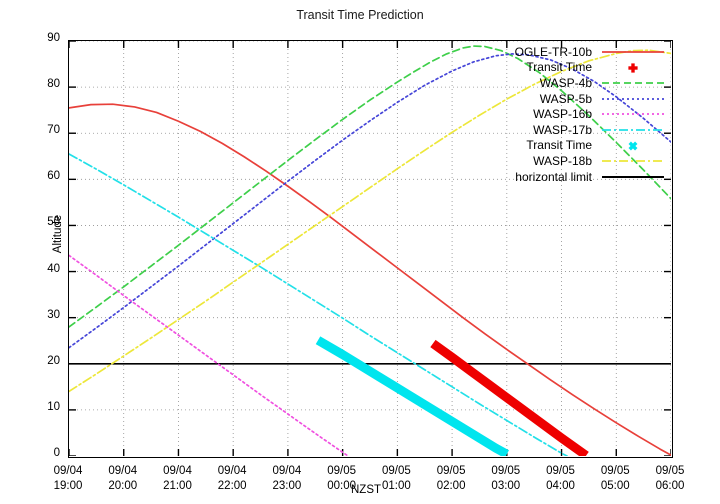  Describe the element at coordinates (396, 479) in the screenshot. I see `x-tick-label: 09/05 01:00` at that location.